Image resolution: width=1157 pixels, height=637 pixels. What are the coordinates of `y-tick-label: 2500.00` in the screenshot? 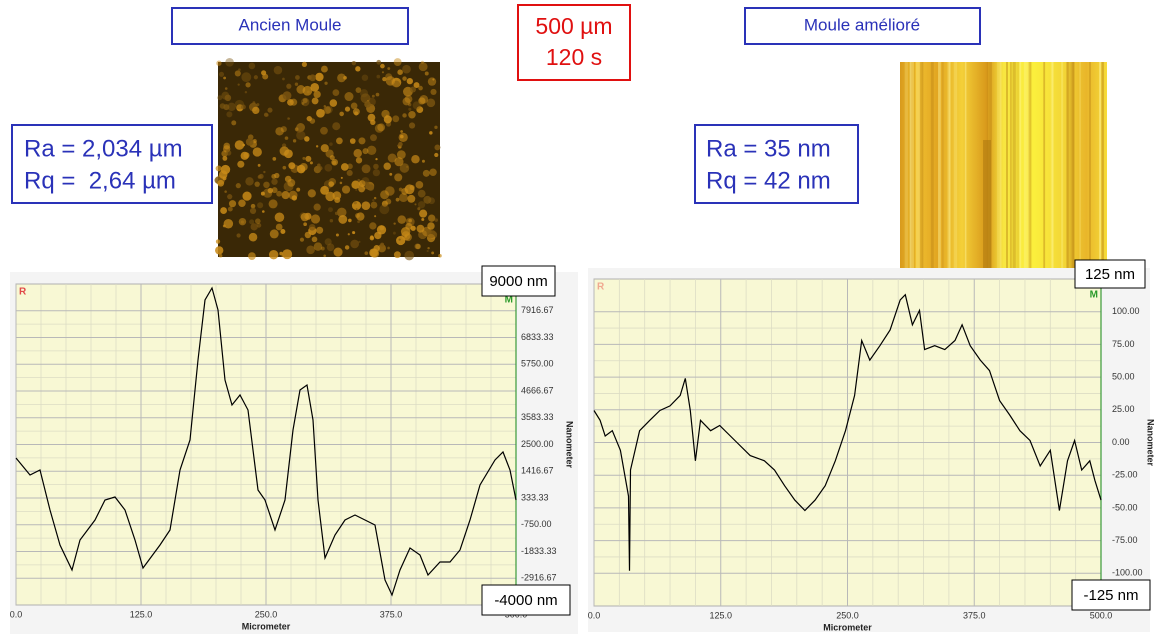 It's located at (537, 444).